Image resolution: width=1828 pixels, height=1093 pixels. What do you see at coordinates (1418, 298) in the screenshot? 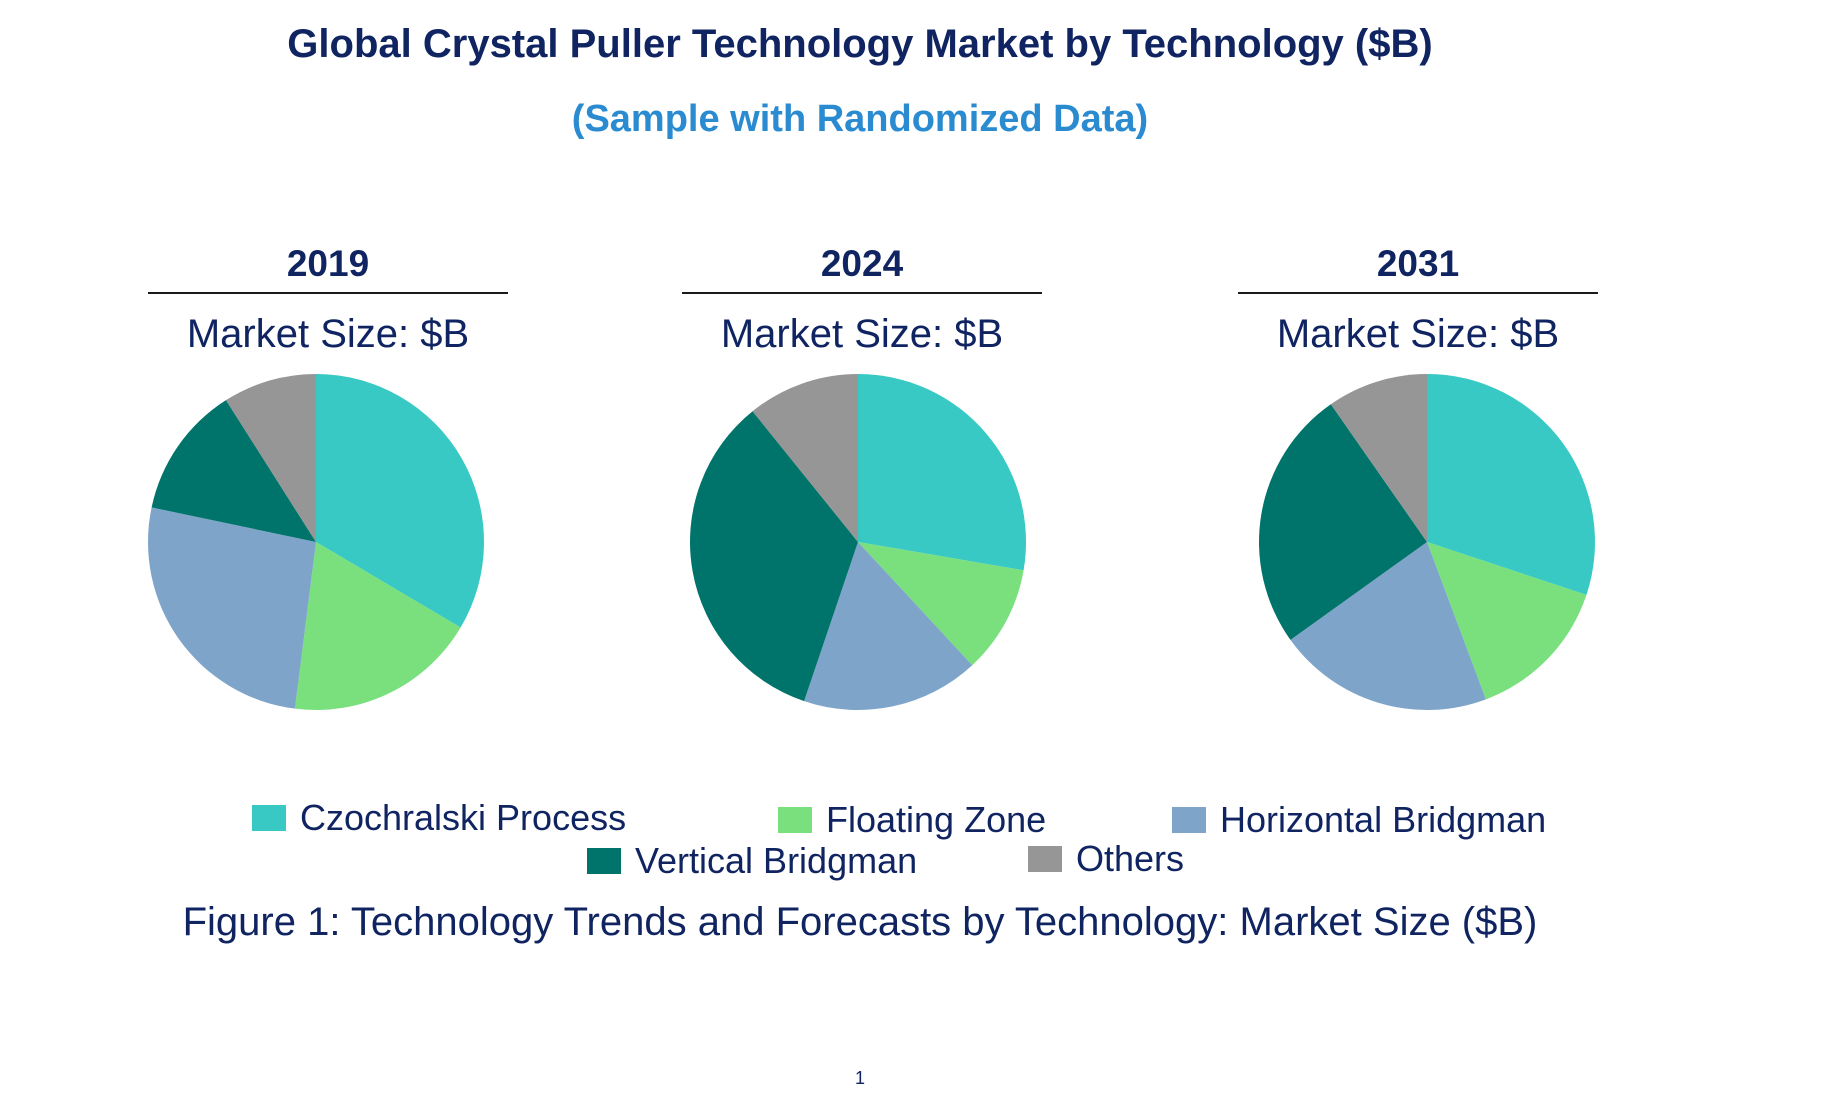
I see `panel-2031: 2031 Market Size: $B` at bounding box center [1418, 298].